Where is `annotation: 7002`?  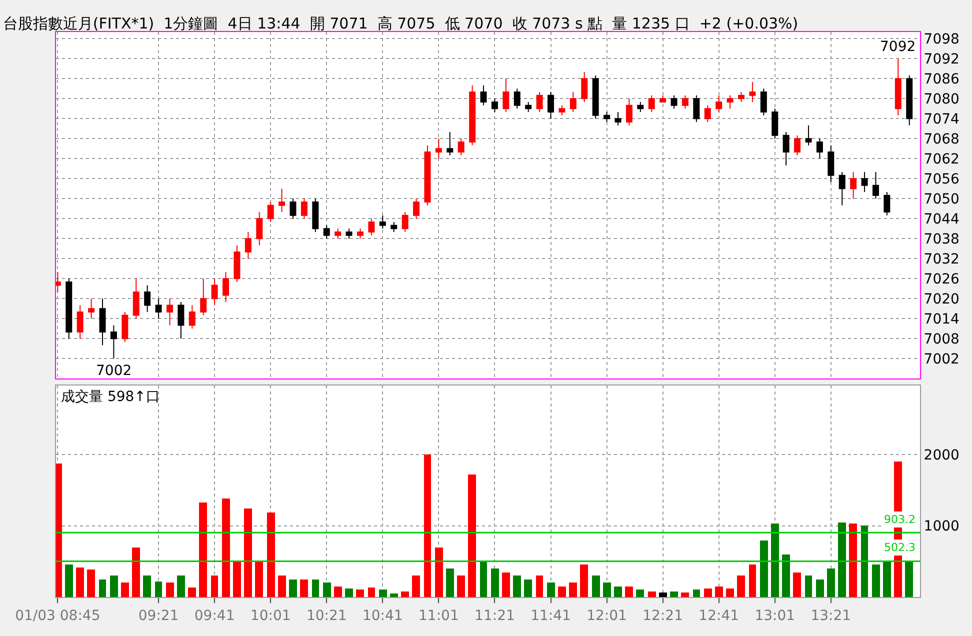 annotation: 7002 is located at coordinates (114, 371).